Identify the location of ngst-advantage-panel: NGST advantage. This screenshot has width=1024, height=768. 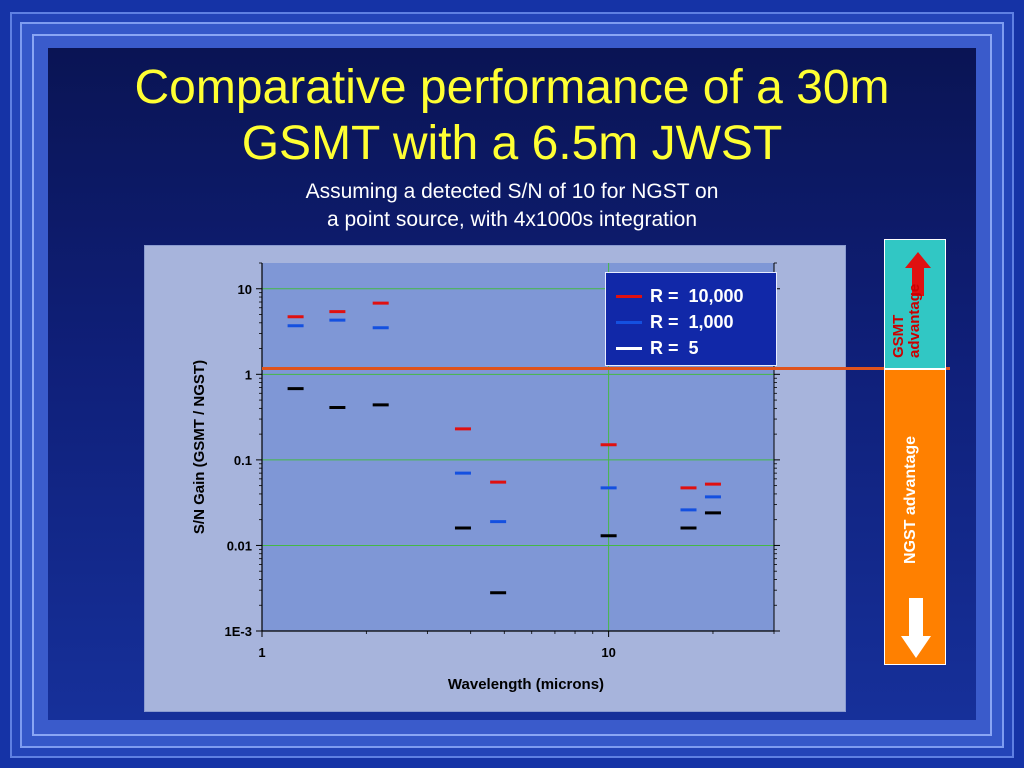
(915, 517).